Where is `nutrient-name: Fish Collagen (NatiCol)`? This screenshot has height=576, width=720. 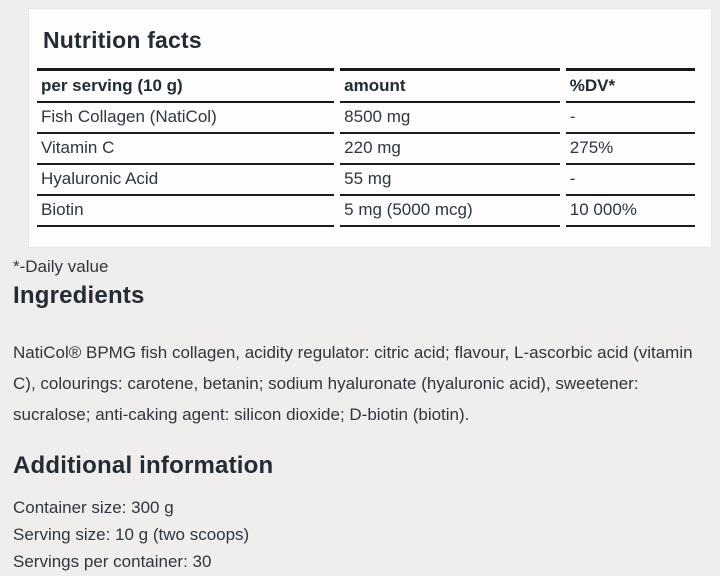
nutrient-name: Fish Collagen (NatiCol) is located at coordinates (186, 118).